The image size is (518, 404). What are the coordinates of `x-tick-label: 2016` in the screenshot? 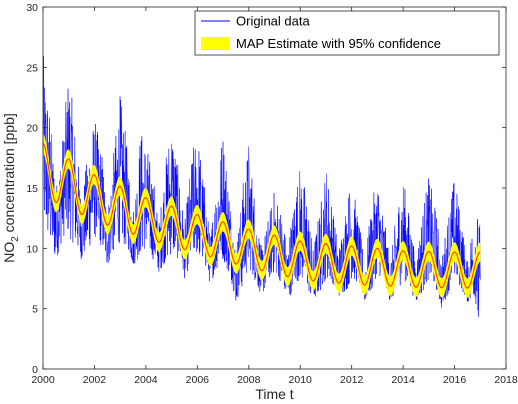 It's located at (455, 380).